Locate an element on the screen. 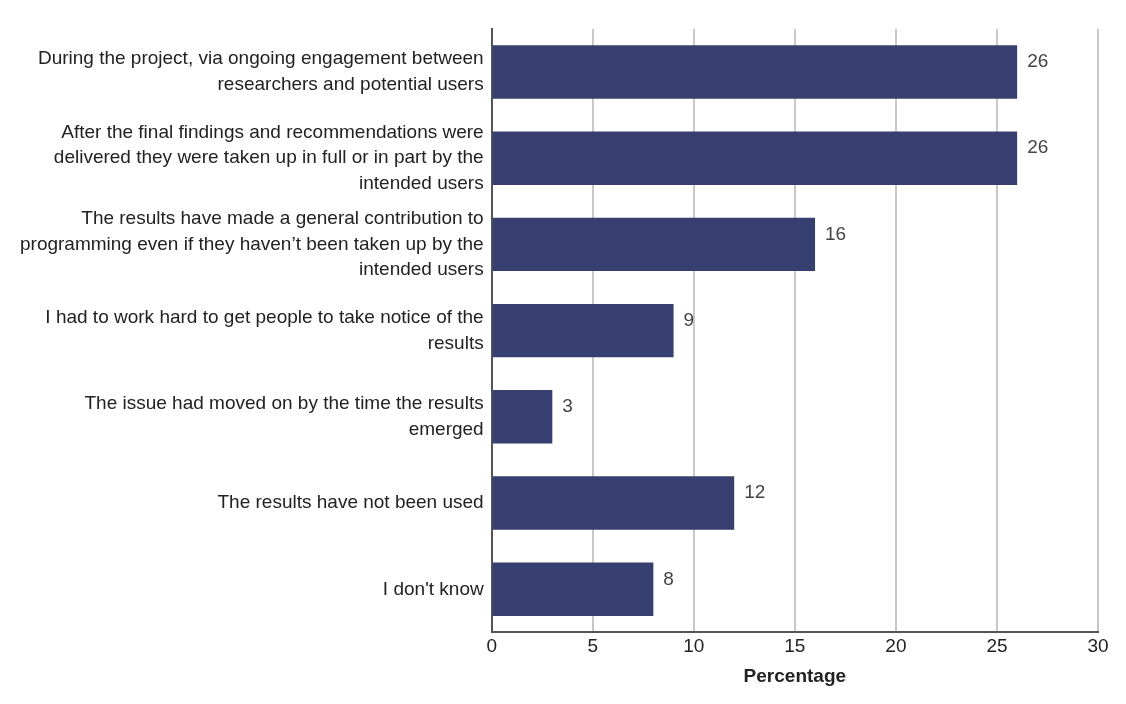  data-label: 3 is located at coordinates (567, 406).